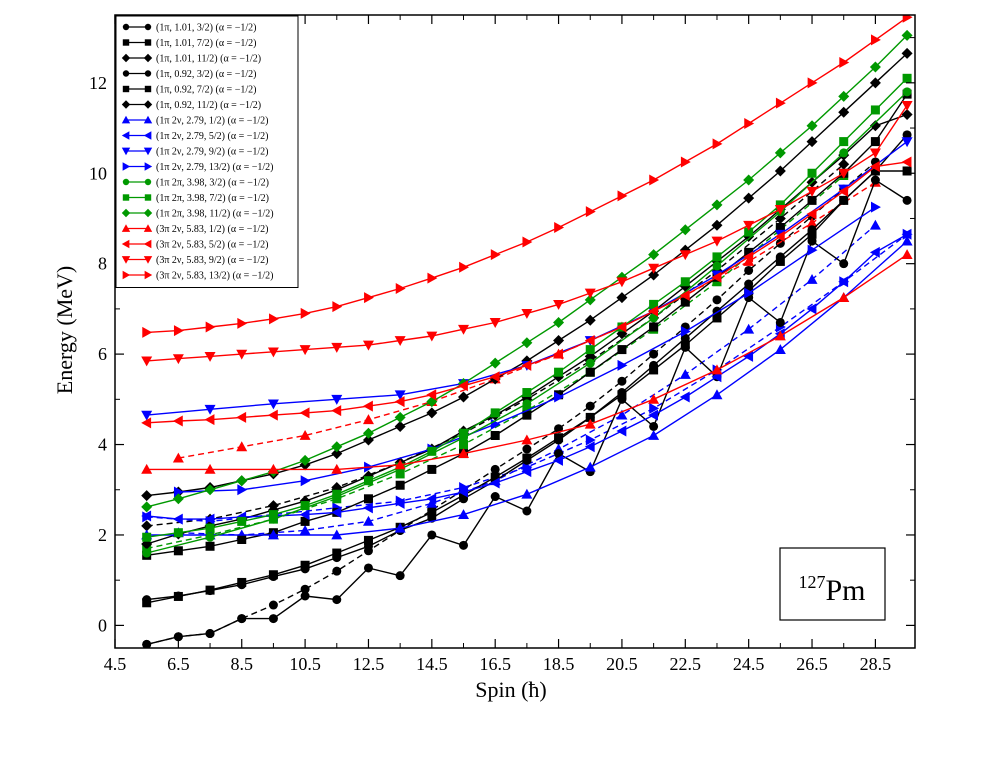 This screenshot has width=987, height=763. I want to click on x-tick-label: 8.5, so click(241, 664).